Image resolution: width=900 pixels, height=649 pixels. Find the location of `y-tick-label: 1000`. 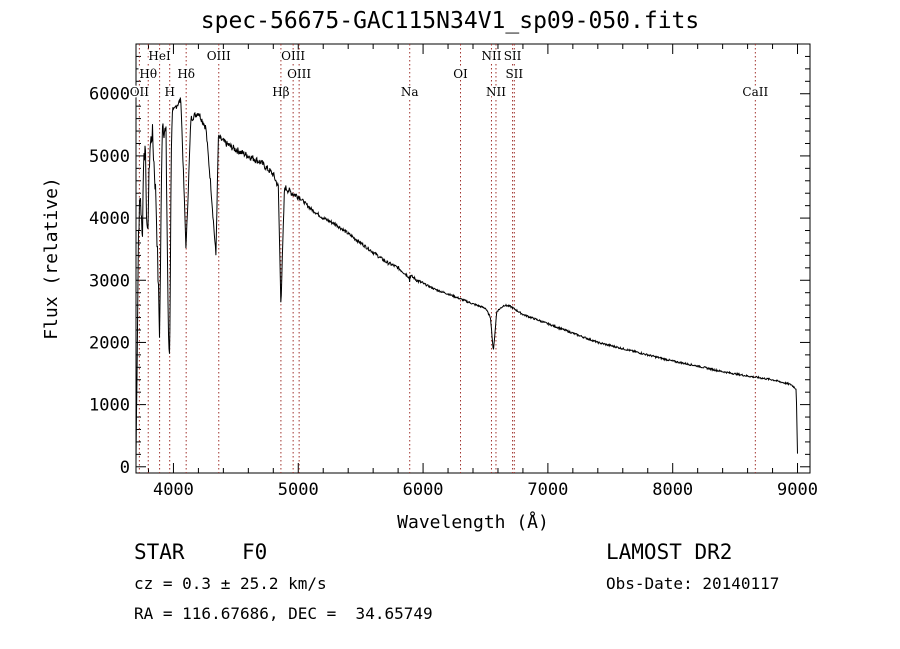

y-tick-label: 1000 is located at coordinates (109, 406).